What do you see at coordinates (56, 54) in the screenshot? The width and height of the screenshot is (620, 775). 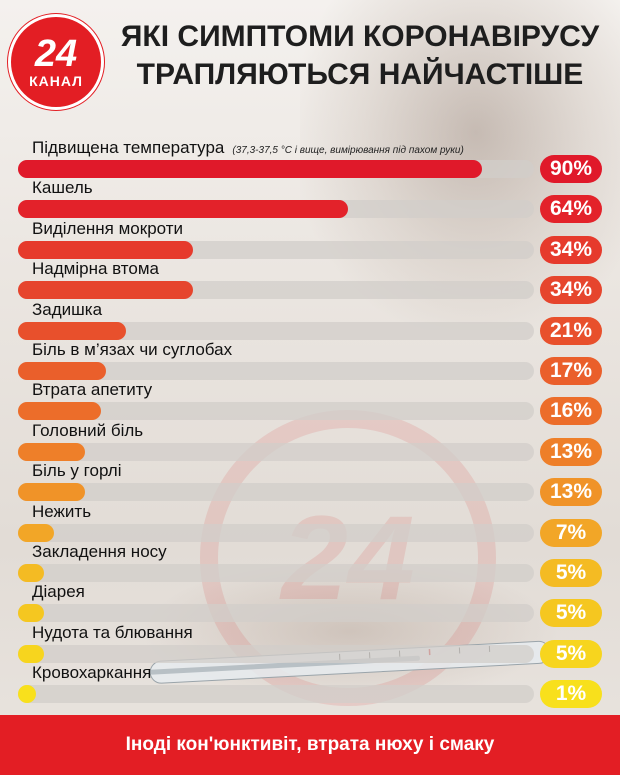 I see `logo-number: 24` at bounding box center [56, 54].